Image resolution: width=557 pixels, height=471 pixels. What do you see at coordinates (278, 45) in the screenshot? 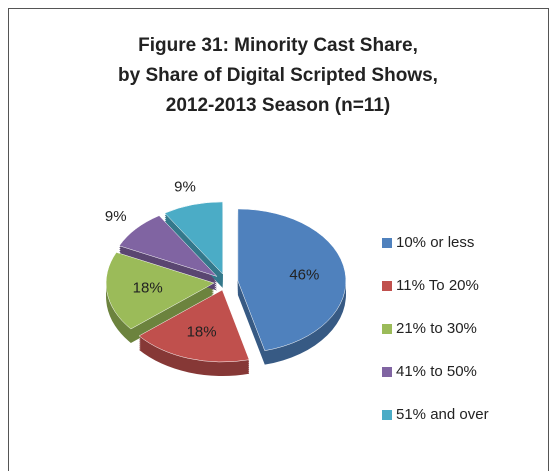
I see `chart-title: Figure 31: Minority Cast Share,` at bounding box center [278, 45].